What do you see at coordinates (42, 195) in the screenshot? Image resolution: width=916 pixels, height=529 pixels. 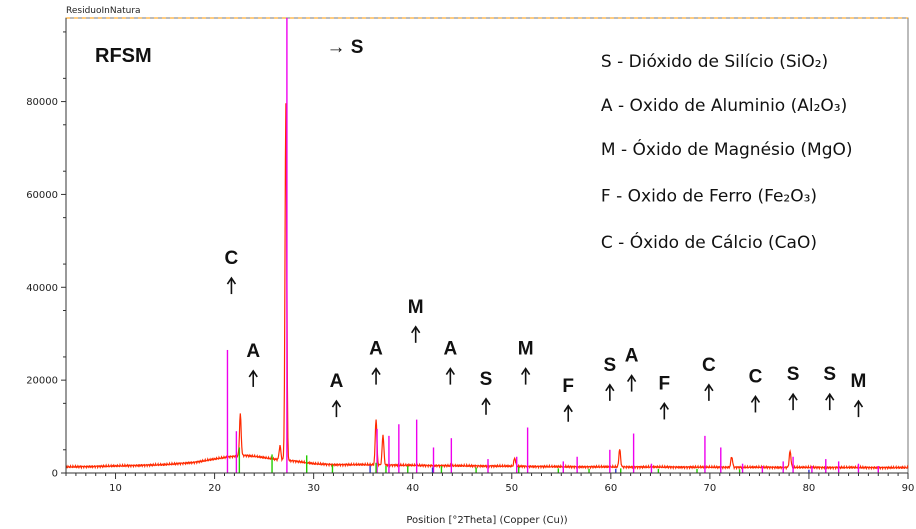 I see `y-tick-label: 60000` at bounding box center [42, 195].